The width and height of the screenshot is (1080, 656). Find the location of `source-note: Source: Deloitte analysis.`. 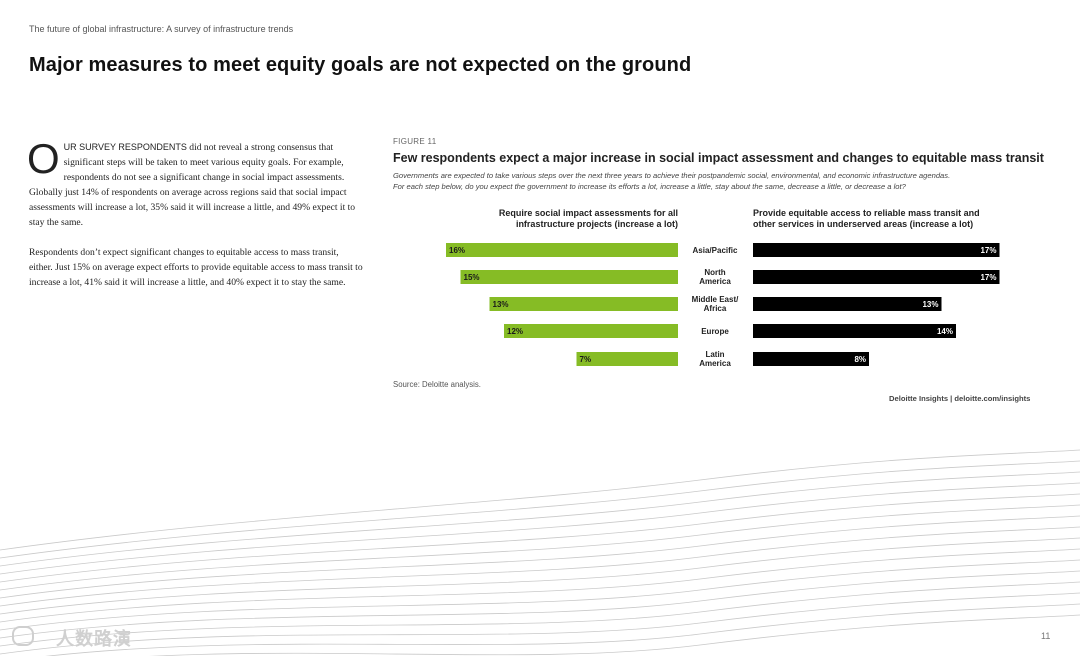

source-note: Source: Deloitte analysis. is located at coordinates (437, 384).